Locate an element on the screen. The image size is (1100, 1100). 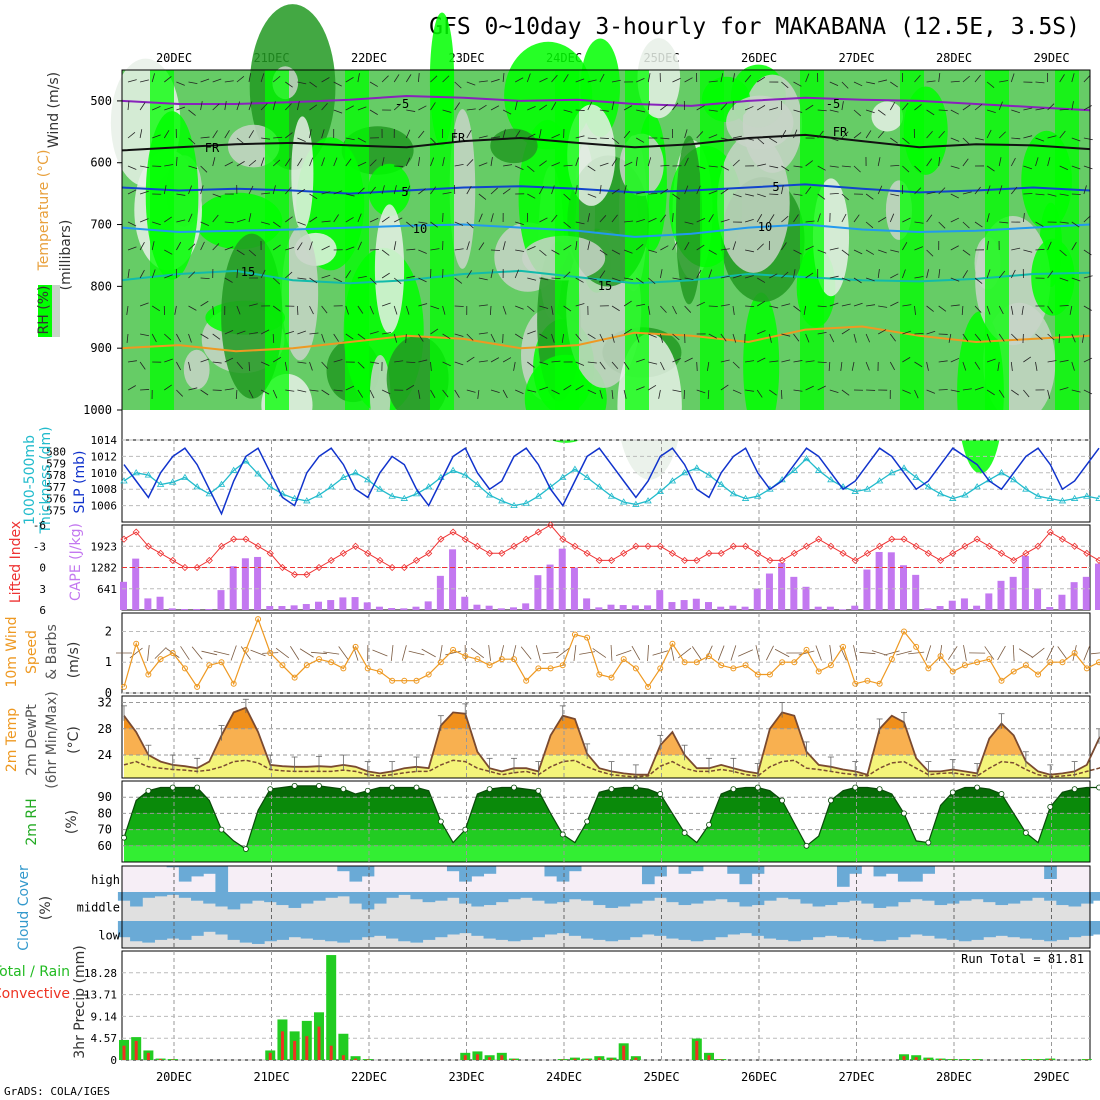
rh-fill-band is located at coordinates (607, 821).